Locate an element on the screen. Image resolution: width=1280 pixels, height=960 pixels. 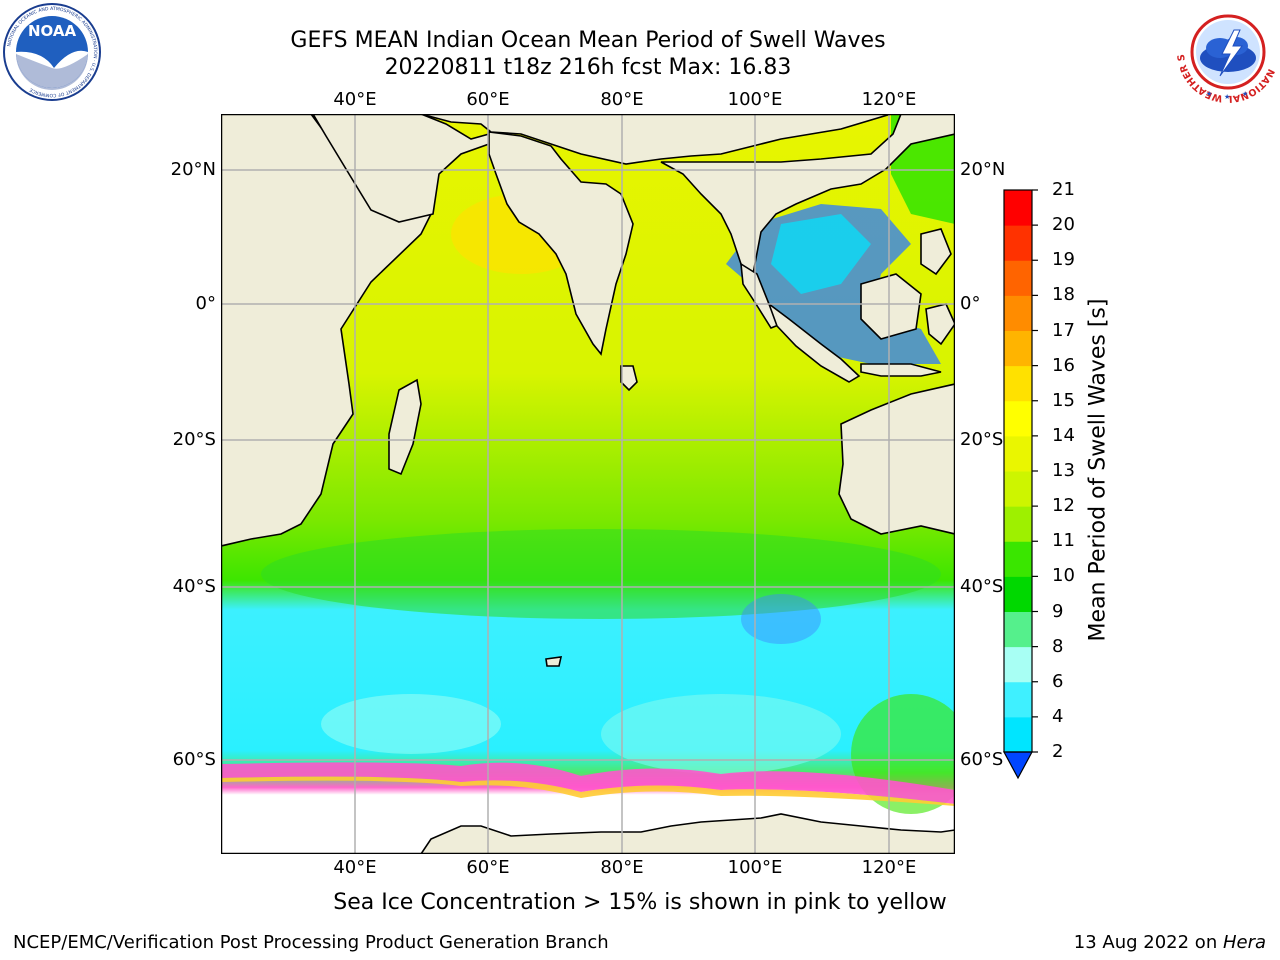
colorbar-extend-arrow is located at coordinates (1018, 765).